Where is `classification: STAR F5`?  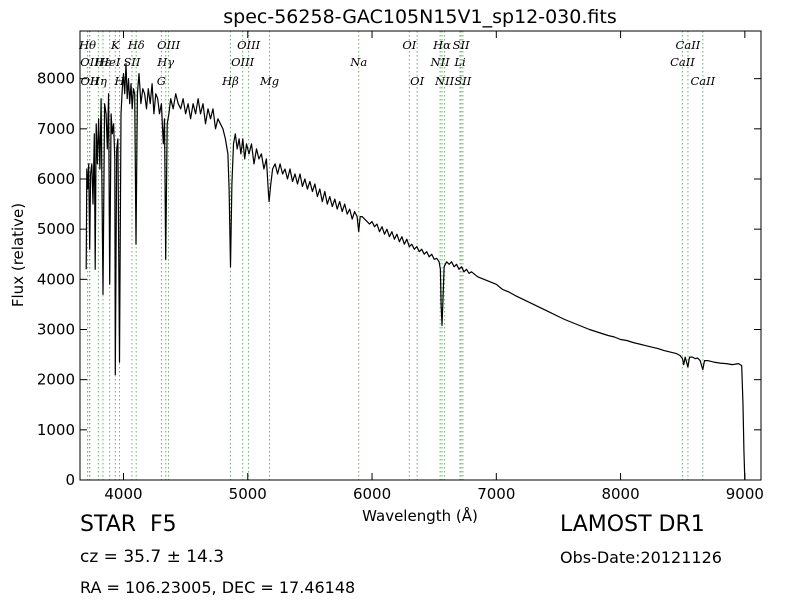 classification: STAR F5 is located at coordinates (128, 524).